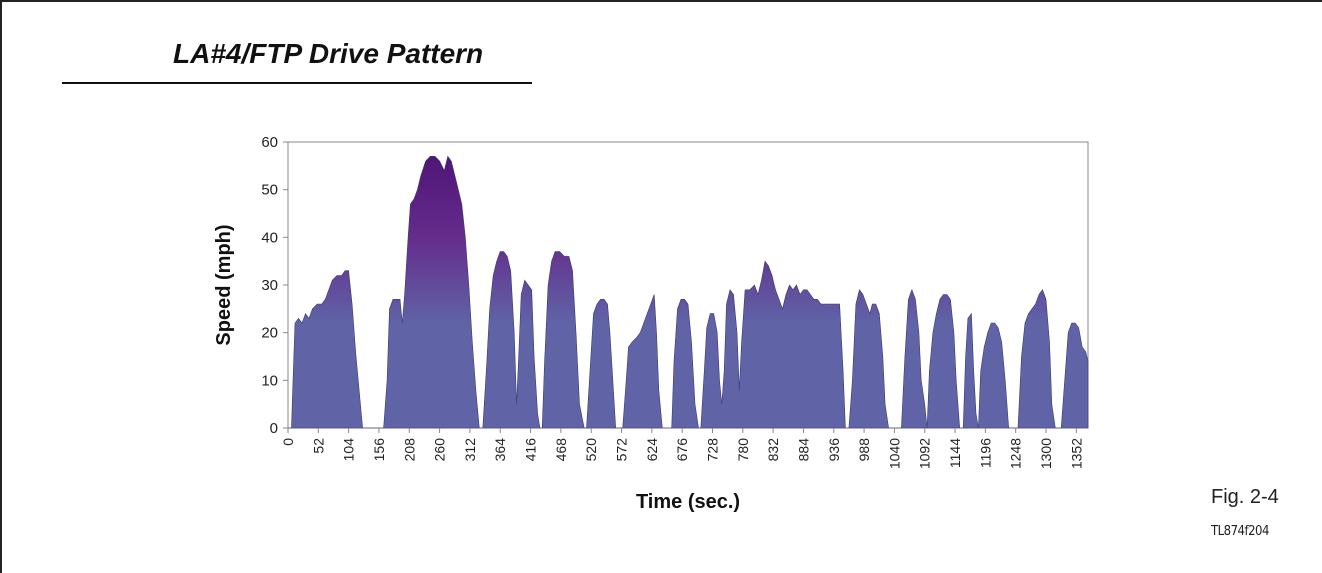  What do you see at coordinates (1076, 453) in the screenshot?
I see `x-tick-label: 1352` at bounding box center [1076, 453].